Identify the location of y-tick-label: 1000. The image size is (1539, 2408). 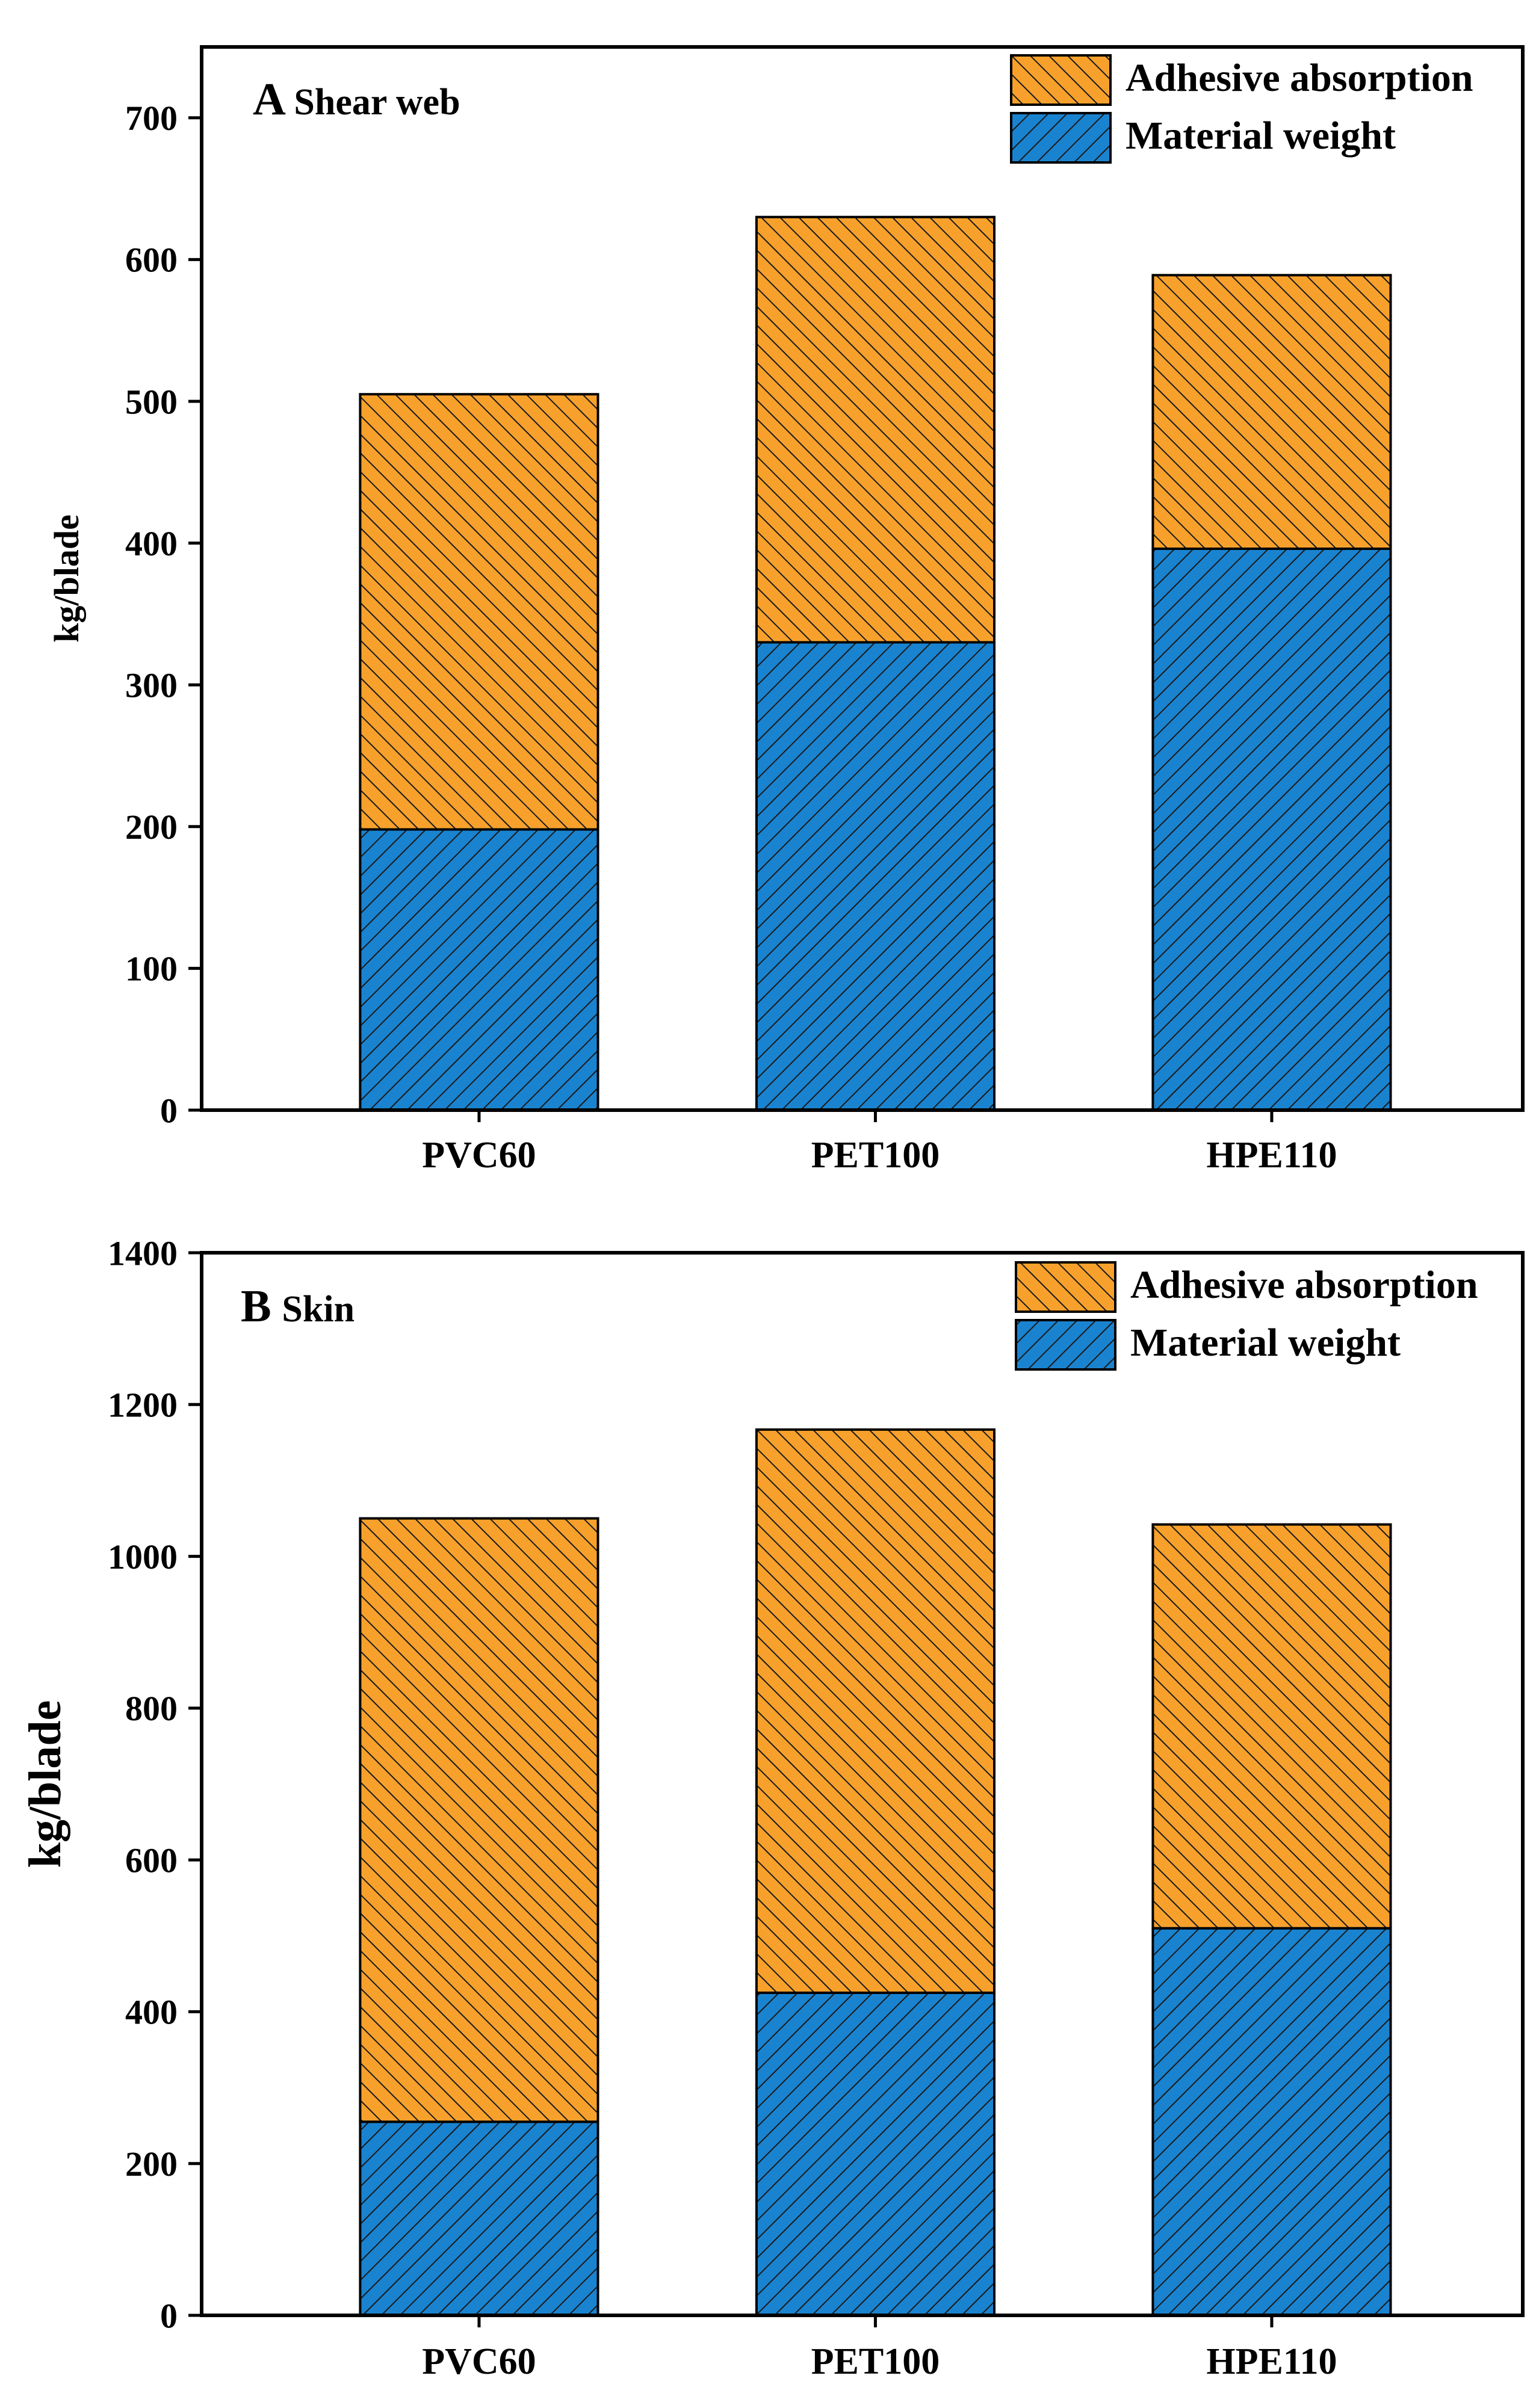
(143, 1557).